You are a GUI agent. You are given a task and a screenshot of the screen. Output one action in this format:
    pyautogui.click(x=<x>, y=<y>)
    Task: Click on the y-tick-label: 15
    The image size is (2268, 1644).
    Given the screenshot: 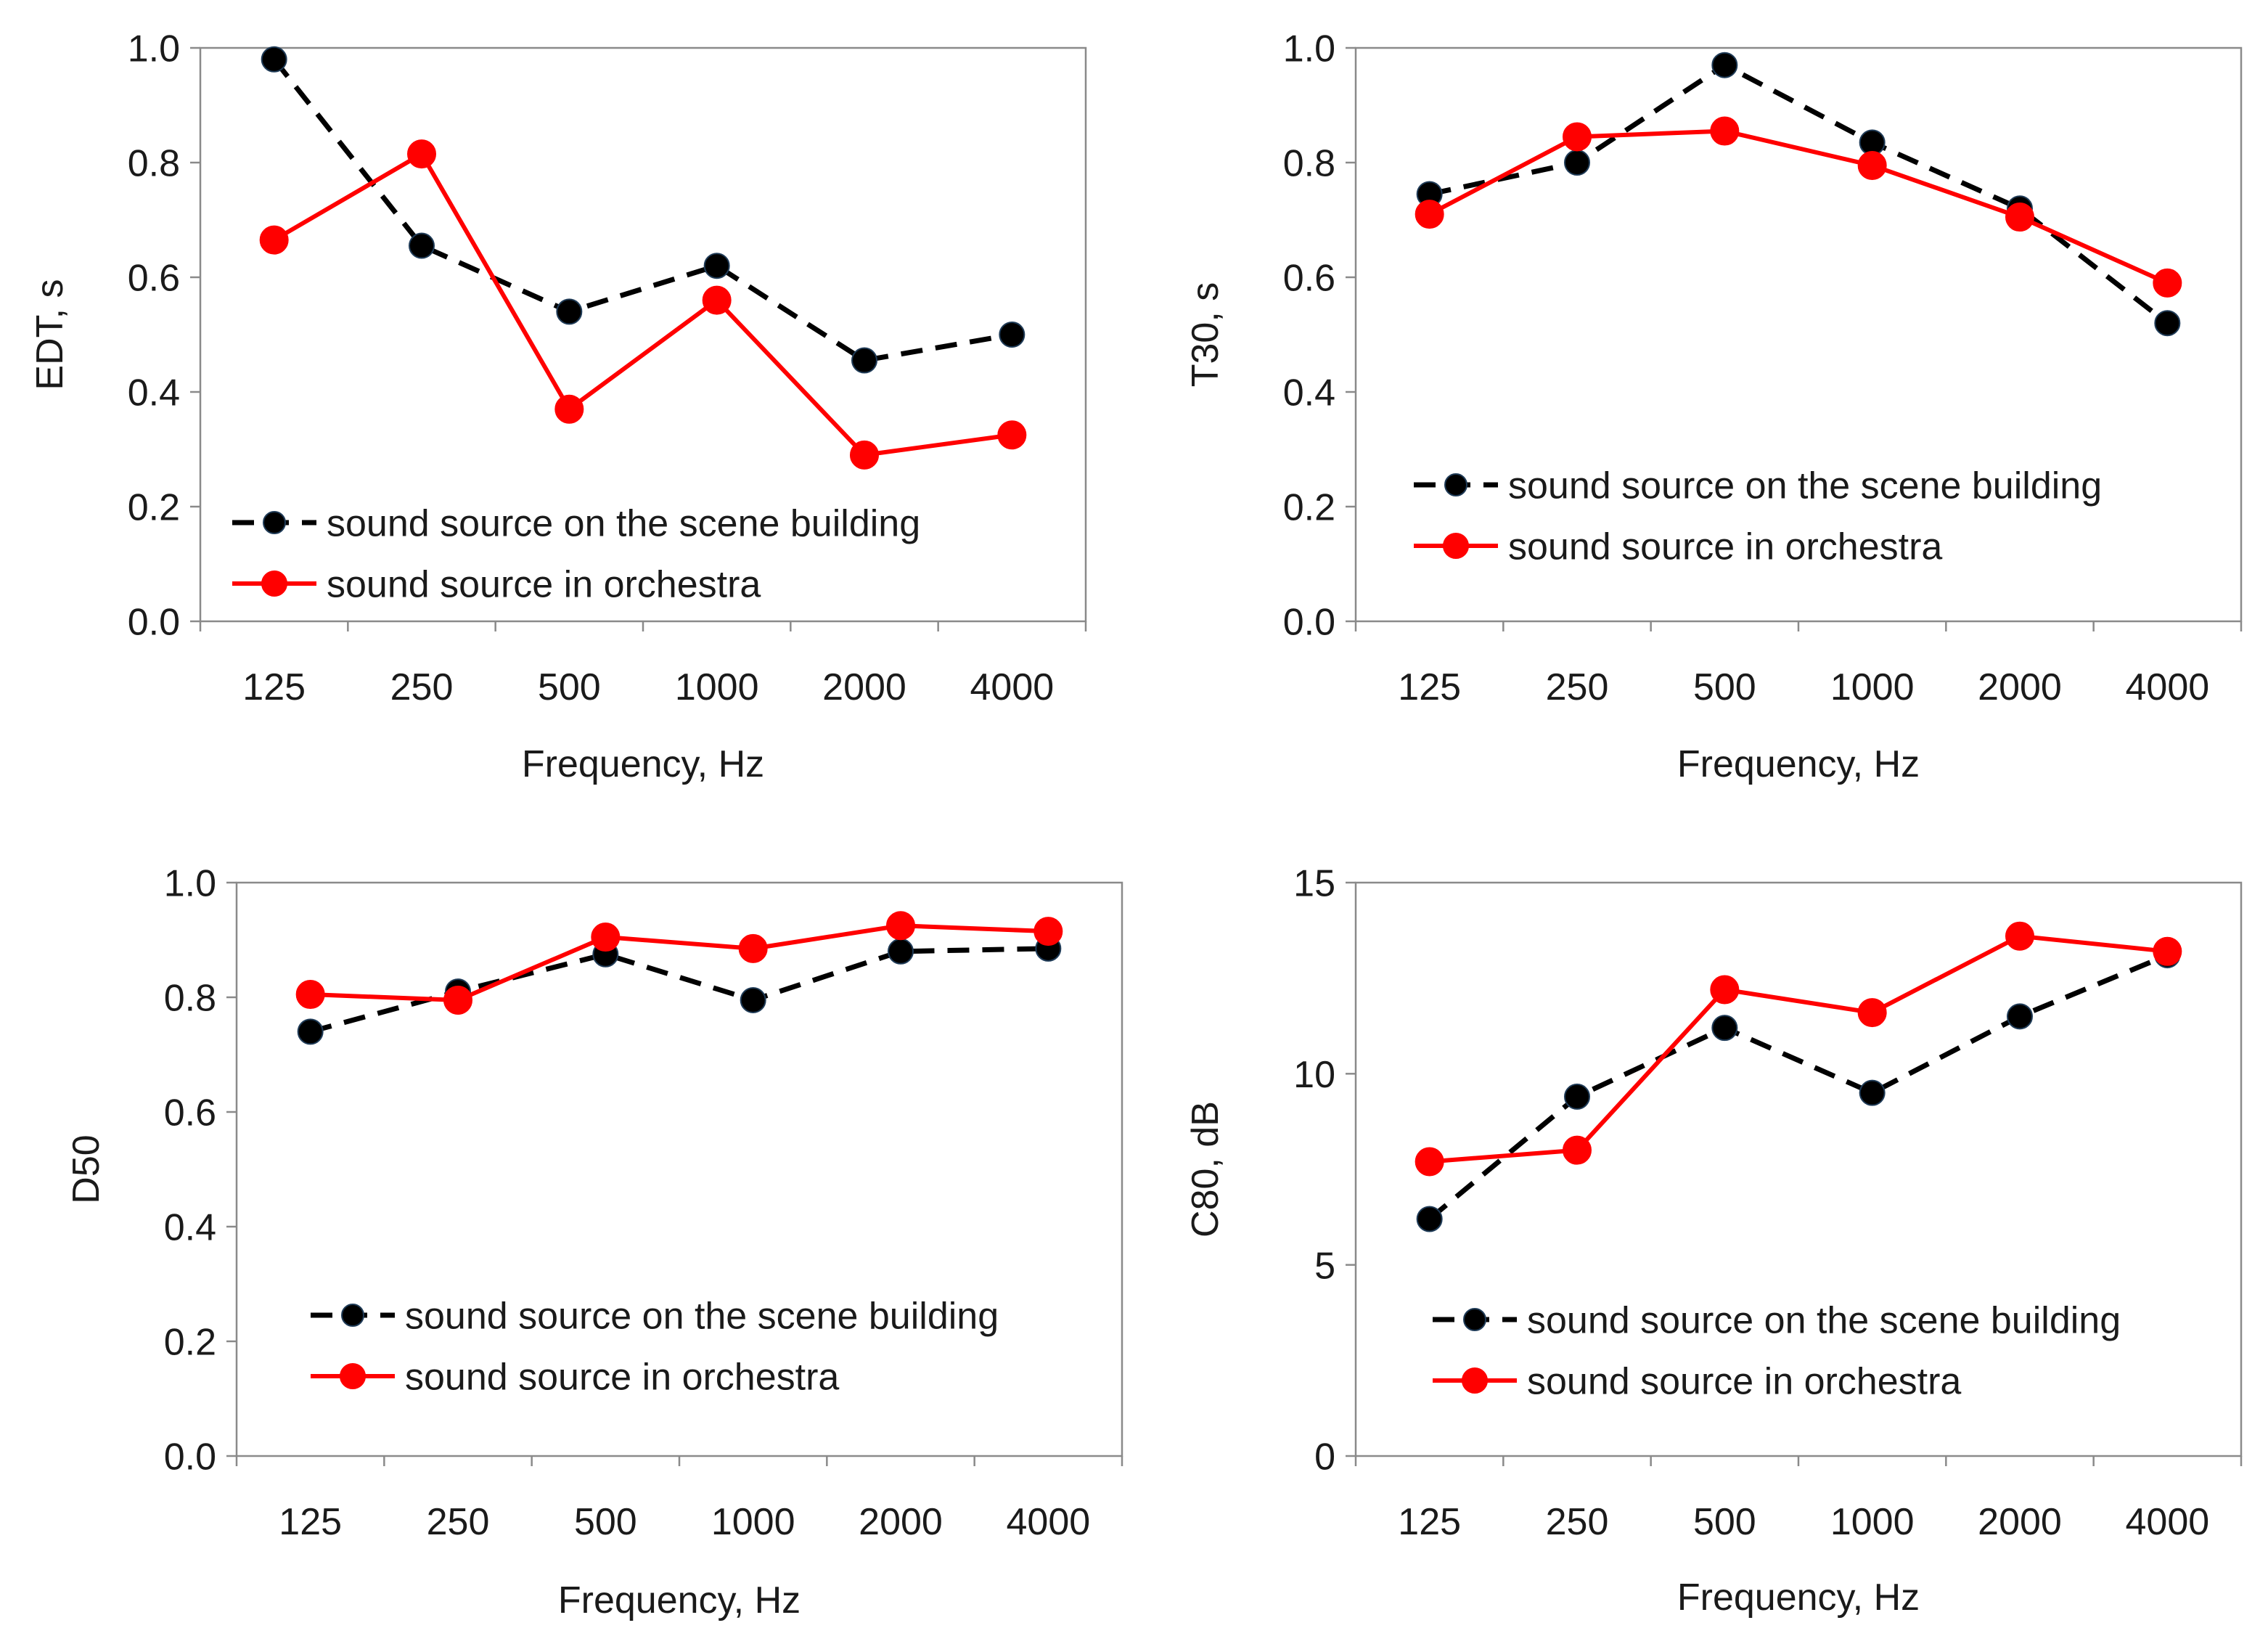 What is the action you would take?
    pyautogui.click(x=1314, y=884)
    